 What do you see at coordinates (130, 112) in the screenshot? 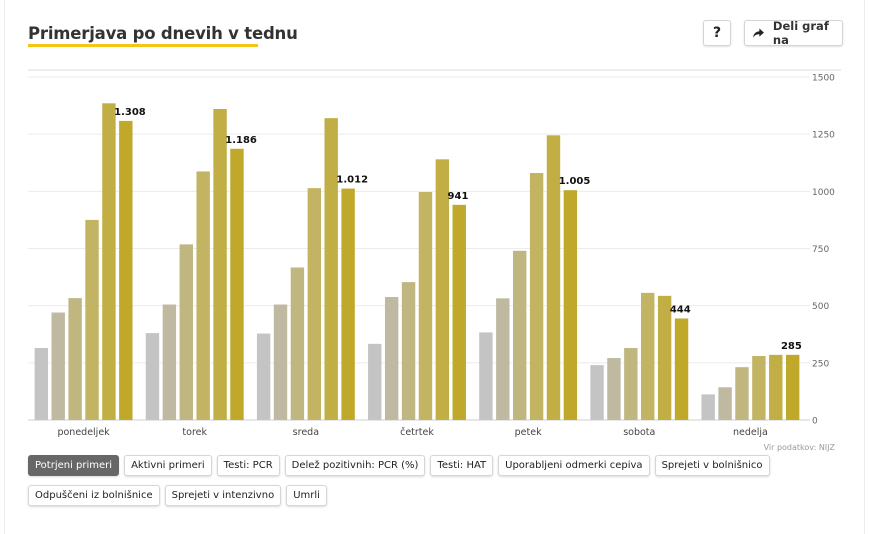
I see `data-label: 1.308` at bounding box center [130, 112].